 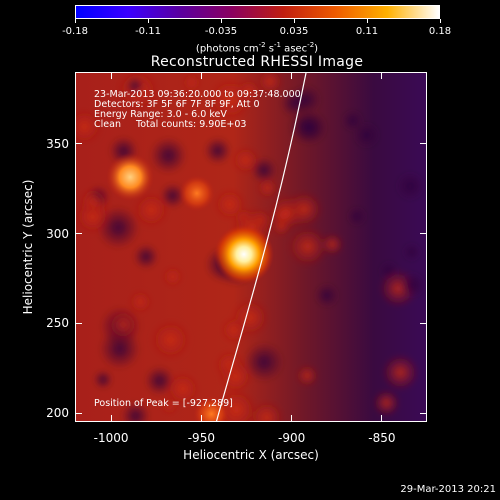 I want to click on colorbar-tick-label: -0.035, so click(x=221, y=31).